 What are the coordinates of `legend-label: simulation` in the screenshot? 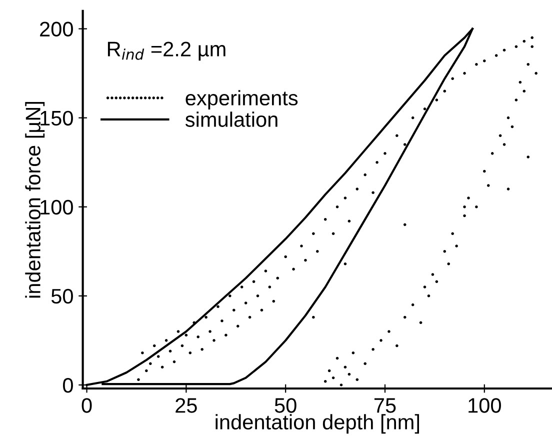 It's located at (231, 119).